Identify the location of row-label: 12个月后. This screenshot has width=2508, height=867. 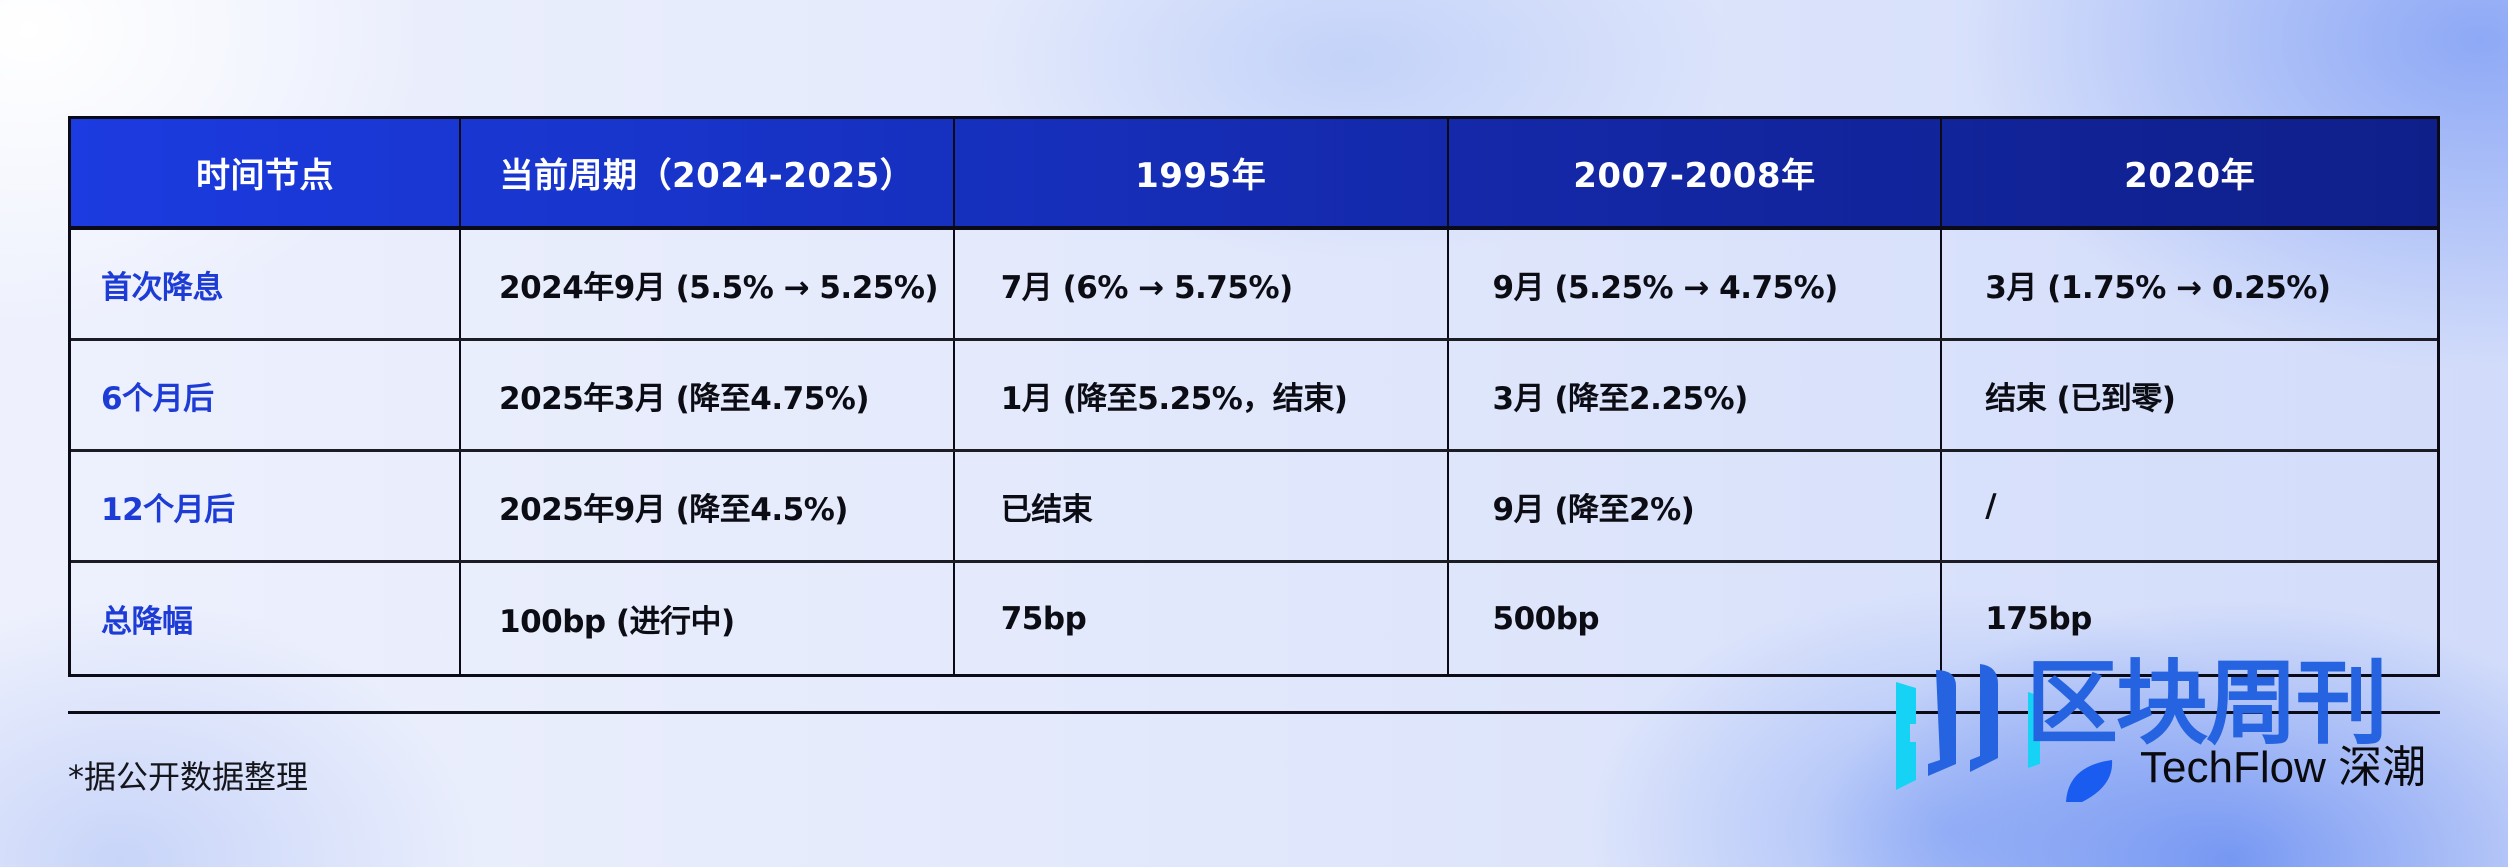
(266, 506).